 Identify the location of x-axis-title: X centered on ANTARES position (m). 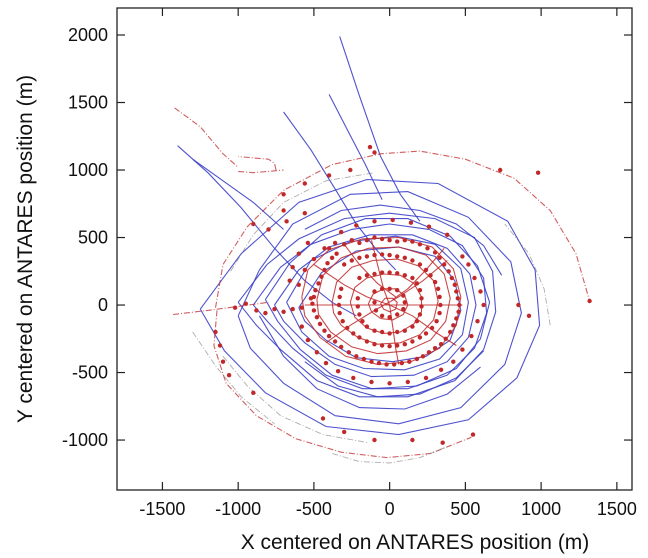
(415, 542).